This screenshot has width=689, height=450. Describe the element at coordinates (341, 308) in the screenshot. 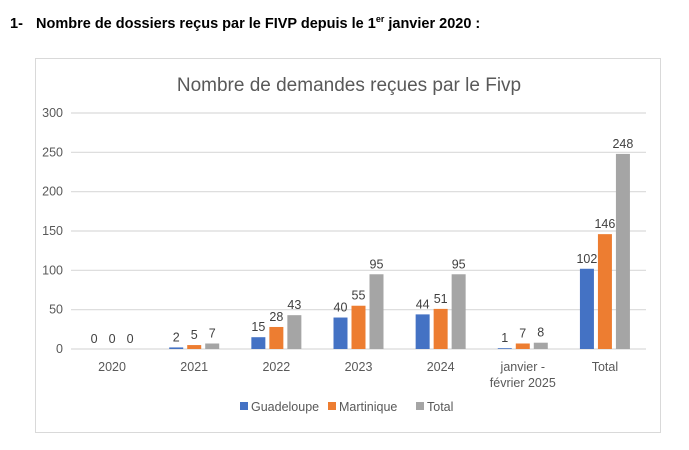

I see `data-label: 40` at that location.